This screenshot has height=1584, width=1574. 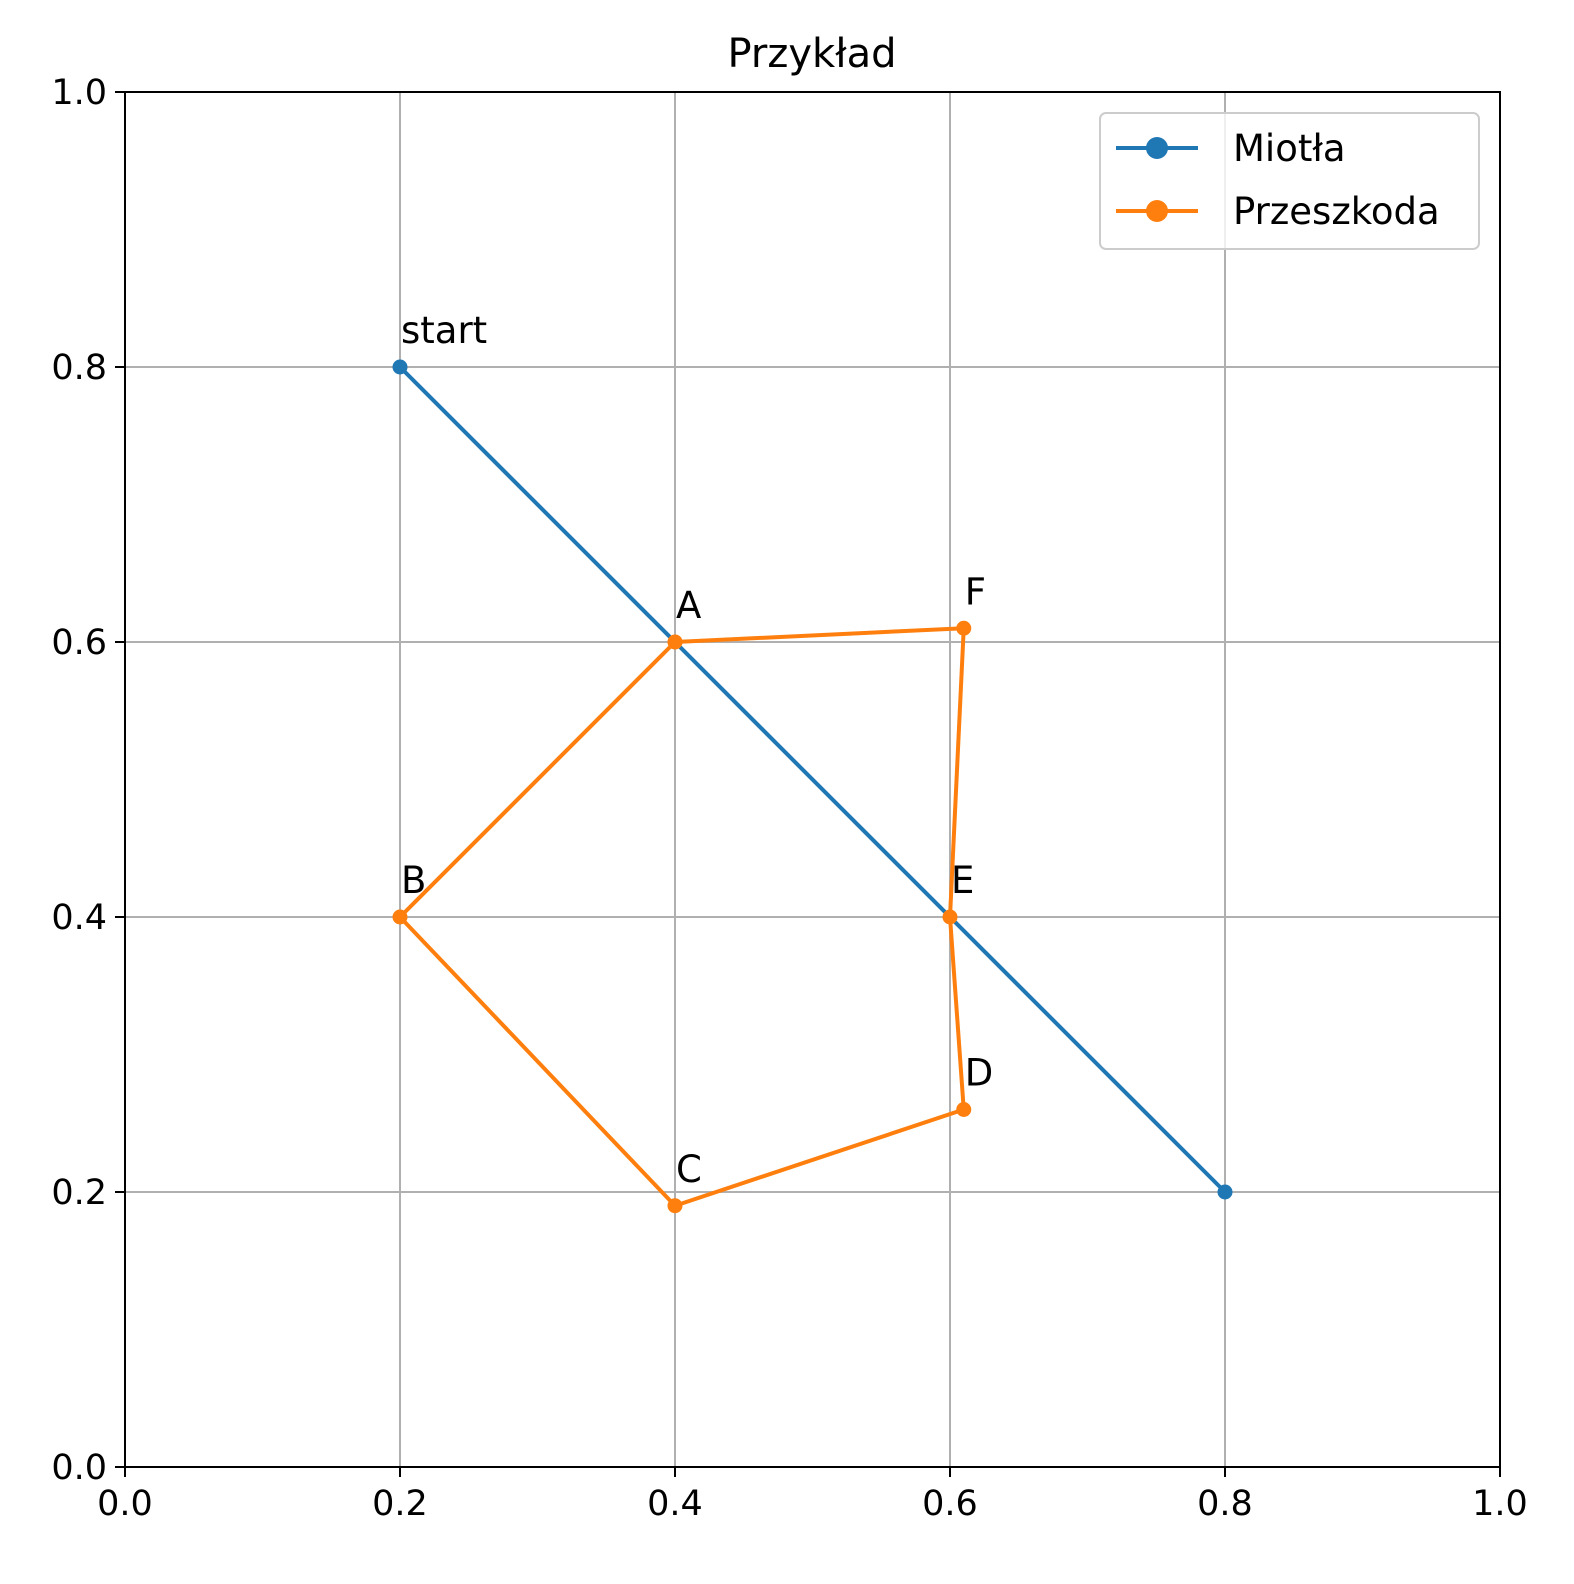 What do you see at coordinates (79, 643) in the screenshot?
I see `y-tick-label: 0.6` at bounding box center [79, 643].